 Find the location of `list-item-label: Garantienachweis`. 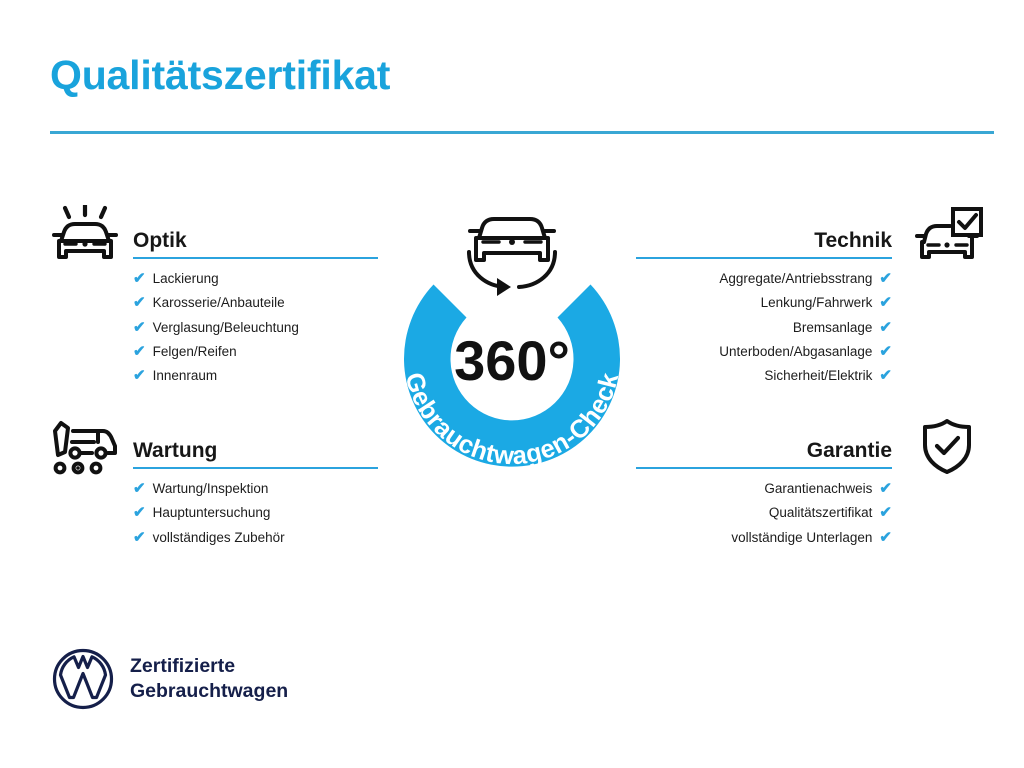

list-item-label: Garantienachweis is located at coordinates (818, 488).